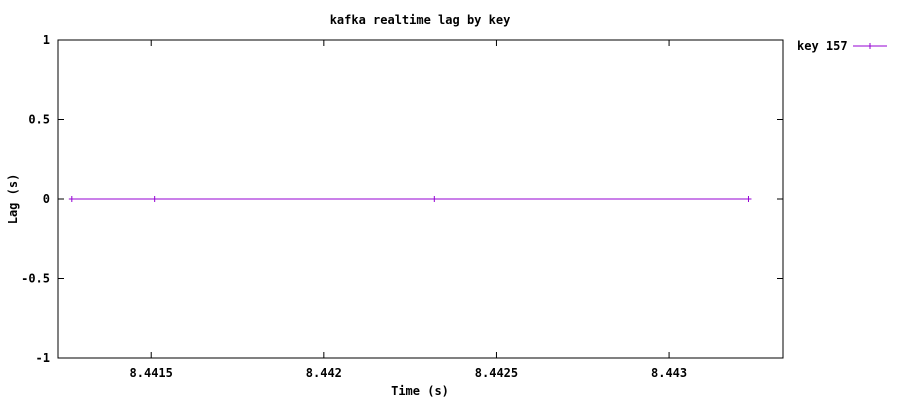 Image resolution: width=900 pixels, height=400 pixels. What do you see at coordinates (324, 373) in the screenshot?
I see `x-tick-label: 8.442` at bounding box center [324, 373].